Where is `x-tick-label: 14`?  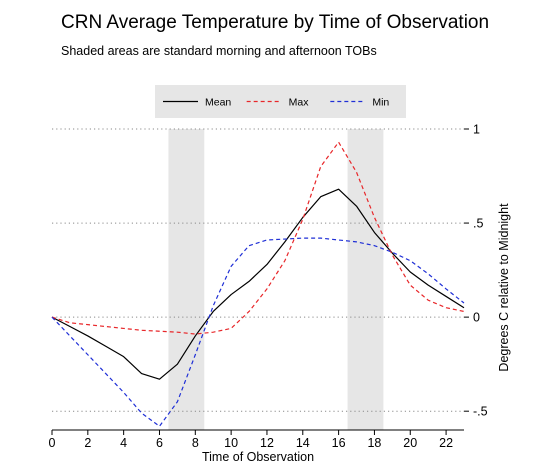
x-tick-label: 14 is located at coordinates (303, 443).